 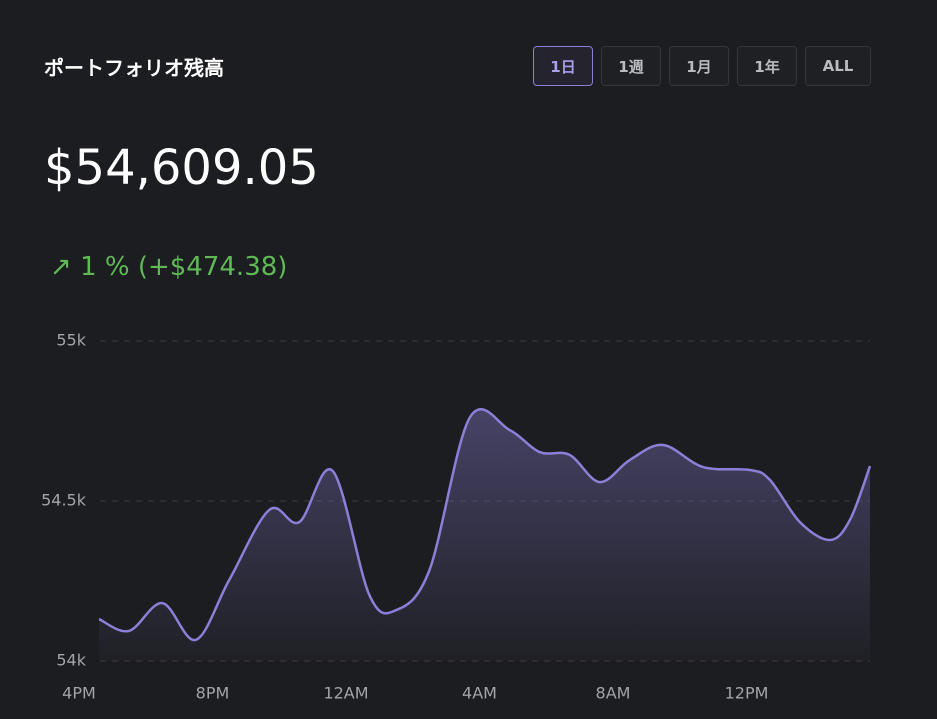 I want to click on widget-title: ポートフォリオ残高, so click(x=134, y=68).